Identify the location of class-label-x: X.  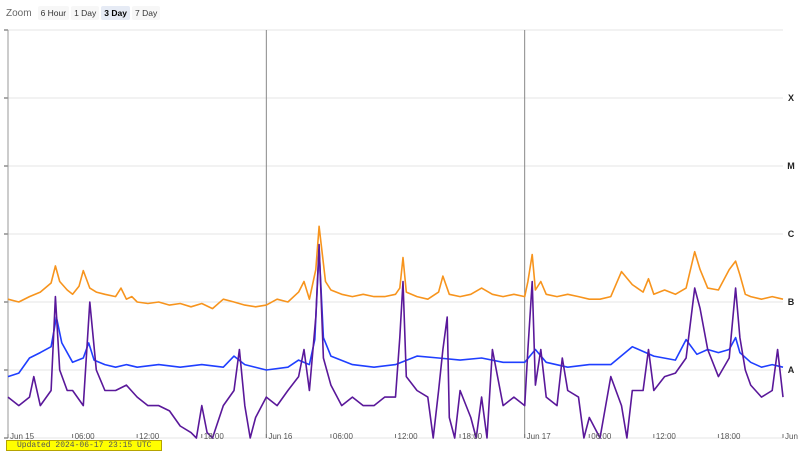
(791, 98).